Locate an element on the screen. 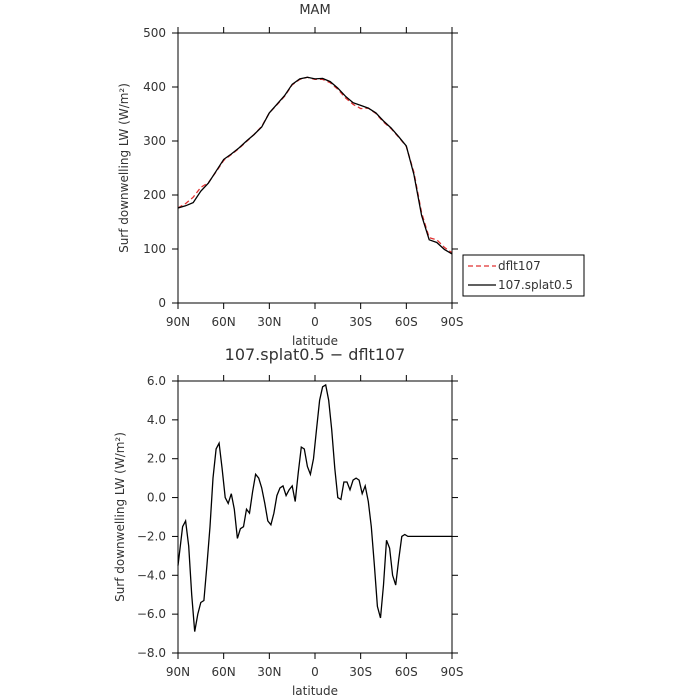  bottom-y-tick-label: 6.0 is located at coordinates (156, 381).